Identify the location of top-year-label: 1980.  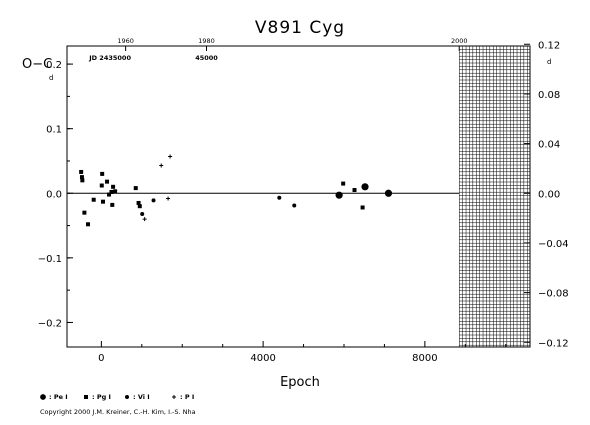
(206, 41).